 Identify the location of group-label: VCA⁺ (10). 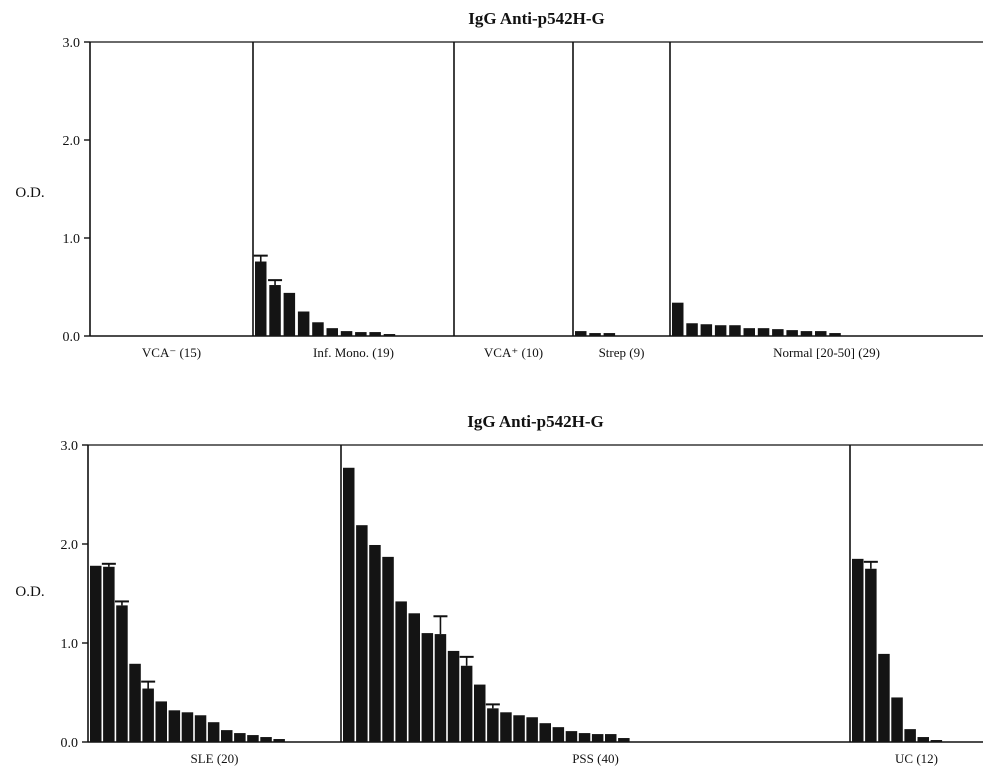
(513, 352).